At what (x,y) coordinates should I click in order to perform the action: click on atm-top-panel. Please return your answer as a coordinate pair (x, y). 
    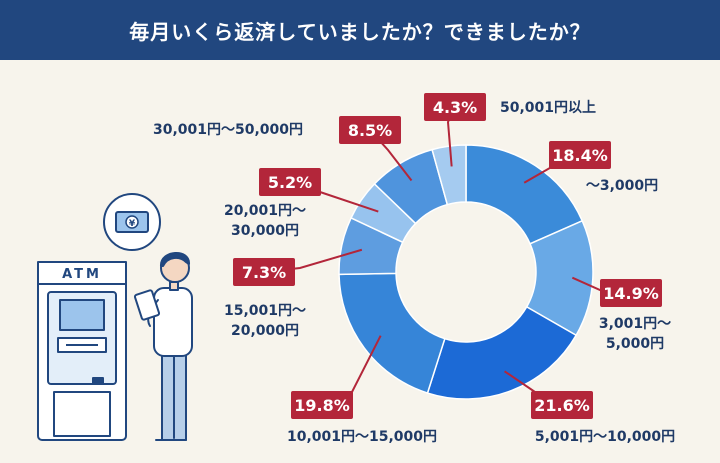
    Looking at the image, I should click on (82, 273).